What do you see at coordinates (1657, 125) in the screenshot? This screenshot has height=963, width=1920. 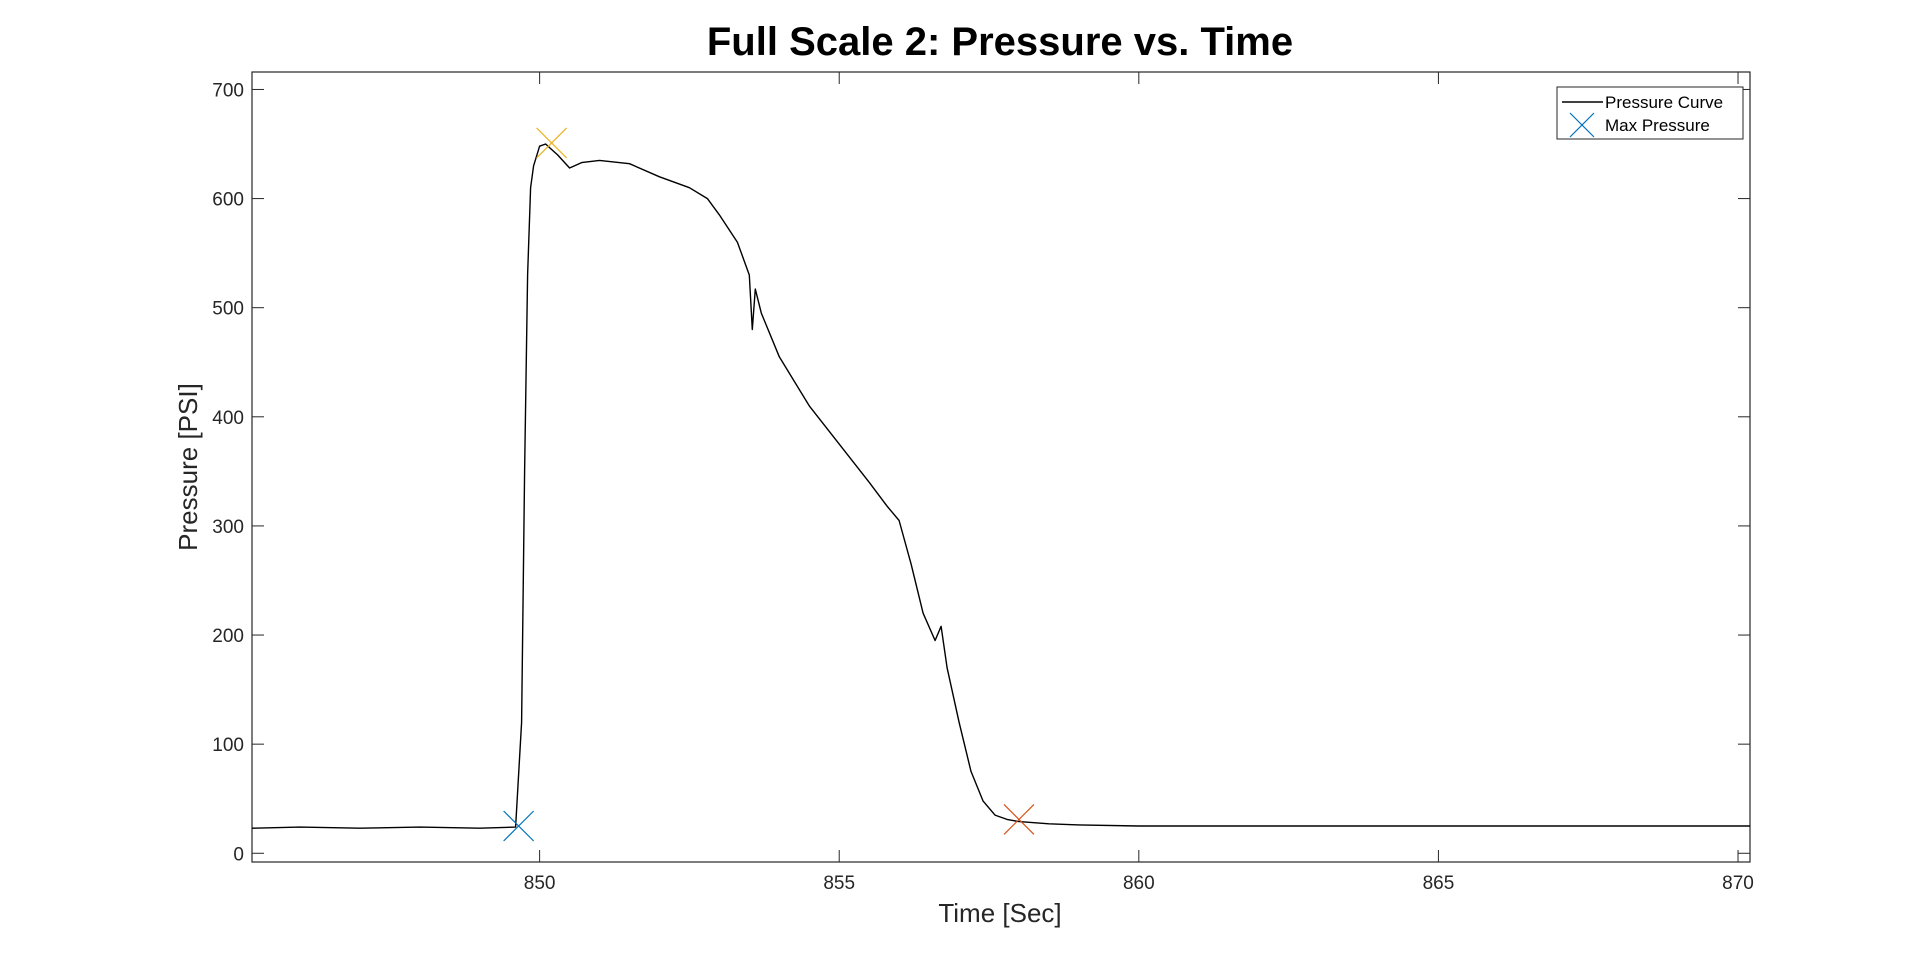 I see `legend-label-max-pressure: Max Pressure` at bounding box center [1657, 125].